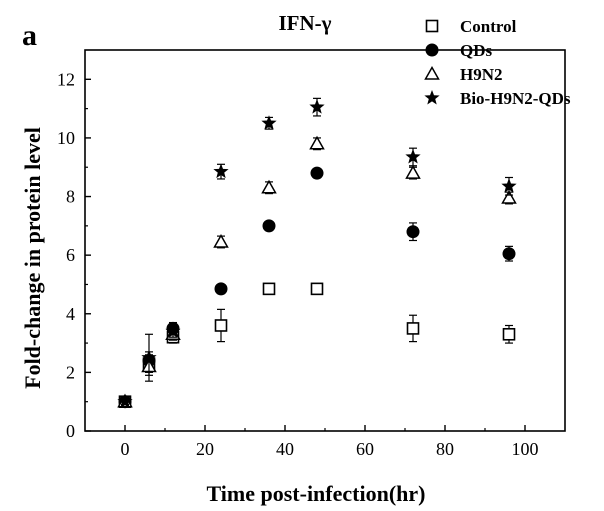 The height and width of the screenshot is (511, 604). I want to click on legend-label: Bio-H9N2-QDs, so click(515, 98).